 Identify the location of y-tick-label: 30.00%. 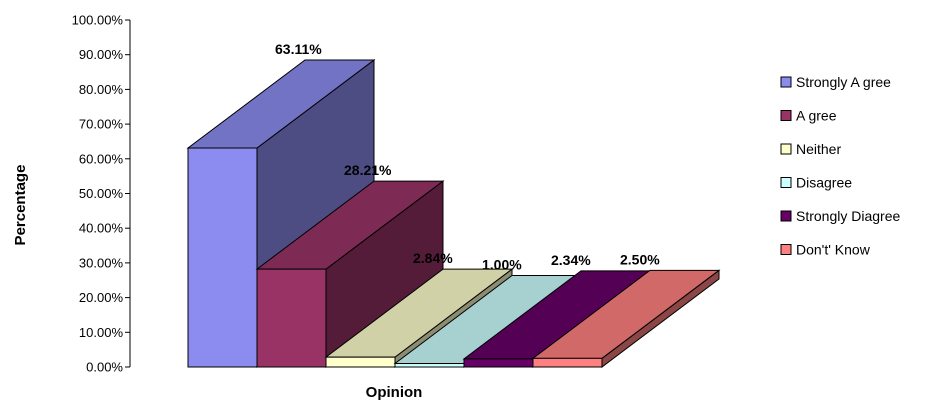
(101, 262).